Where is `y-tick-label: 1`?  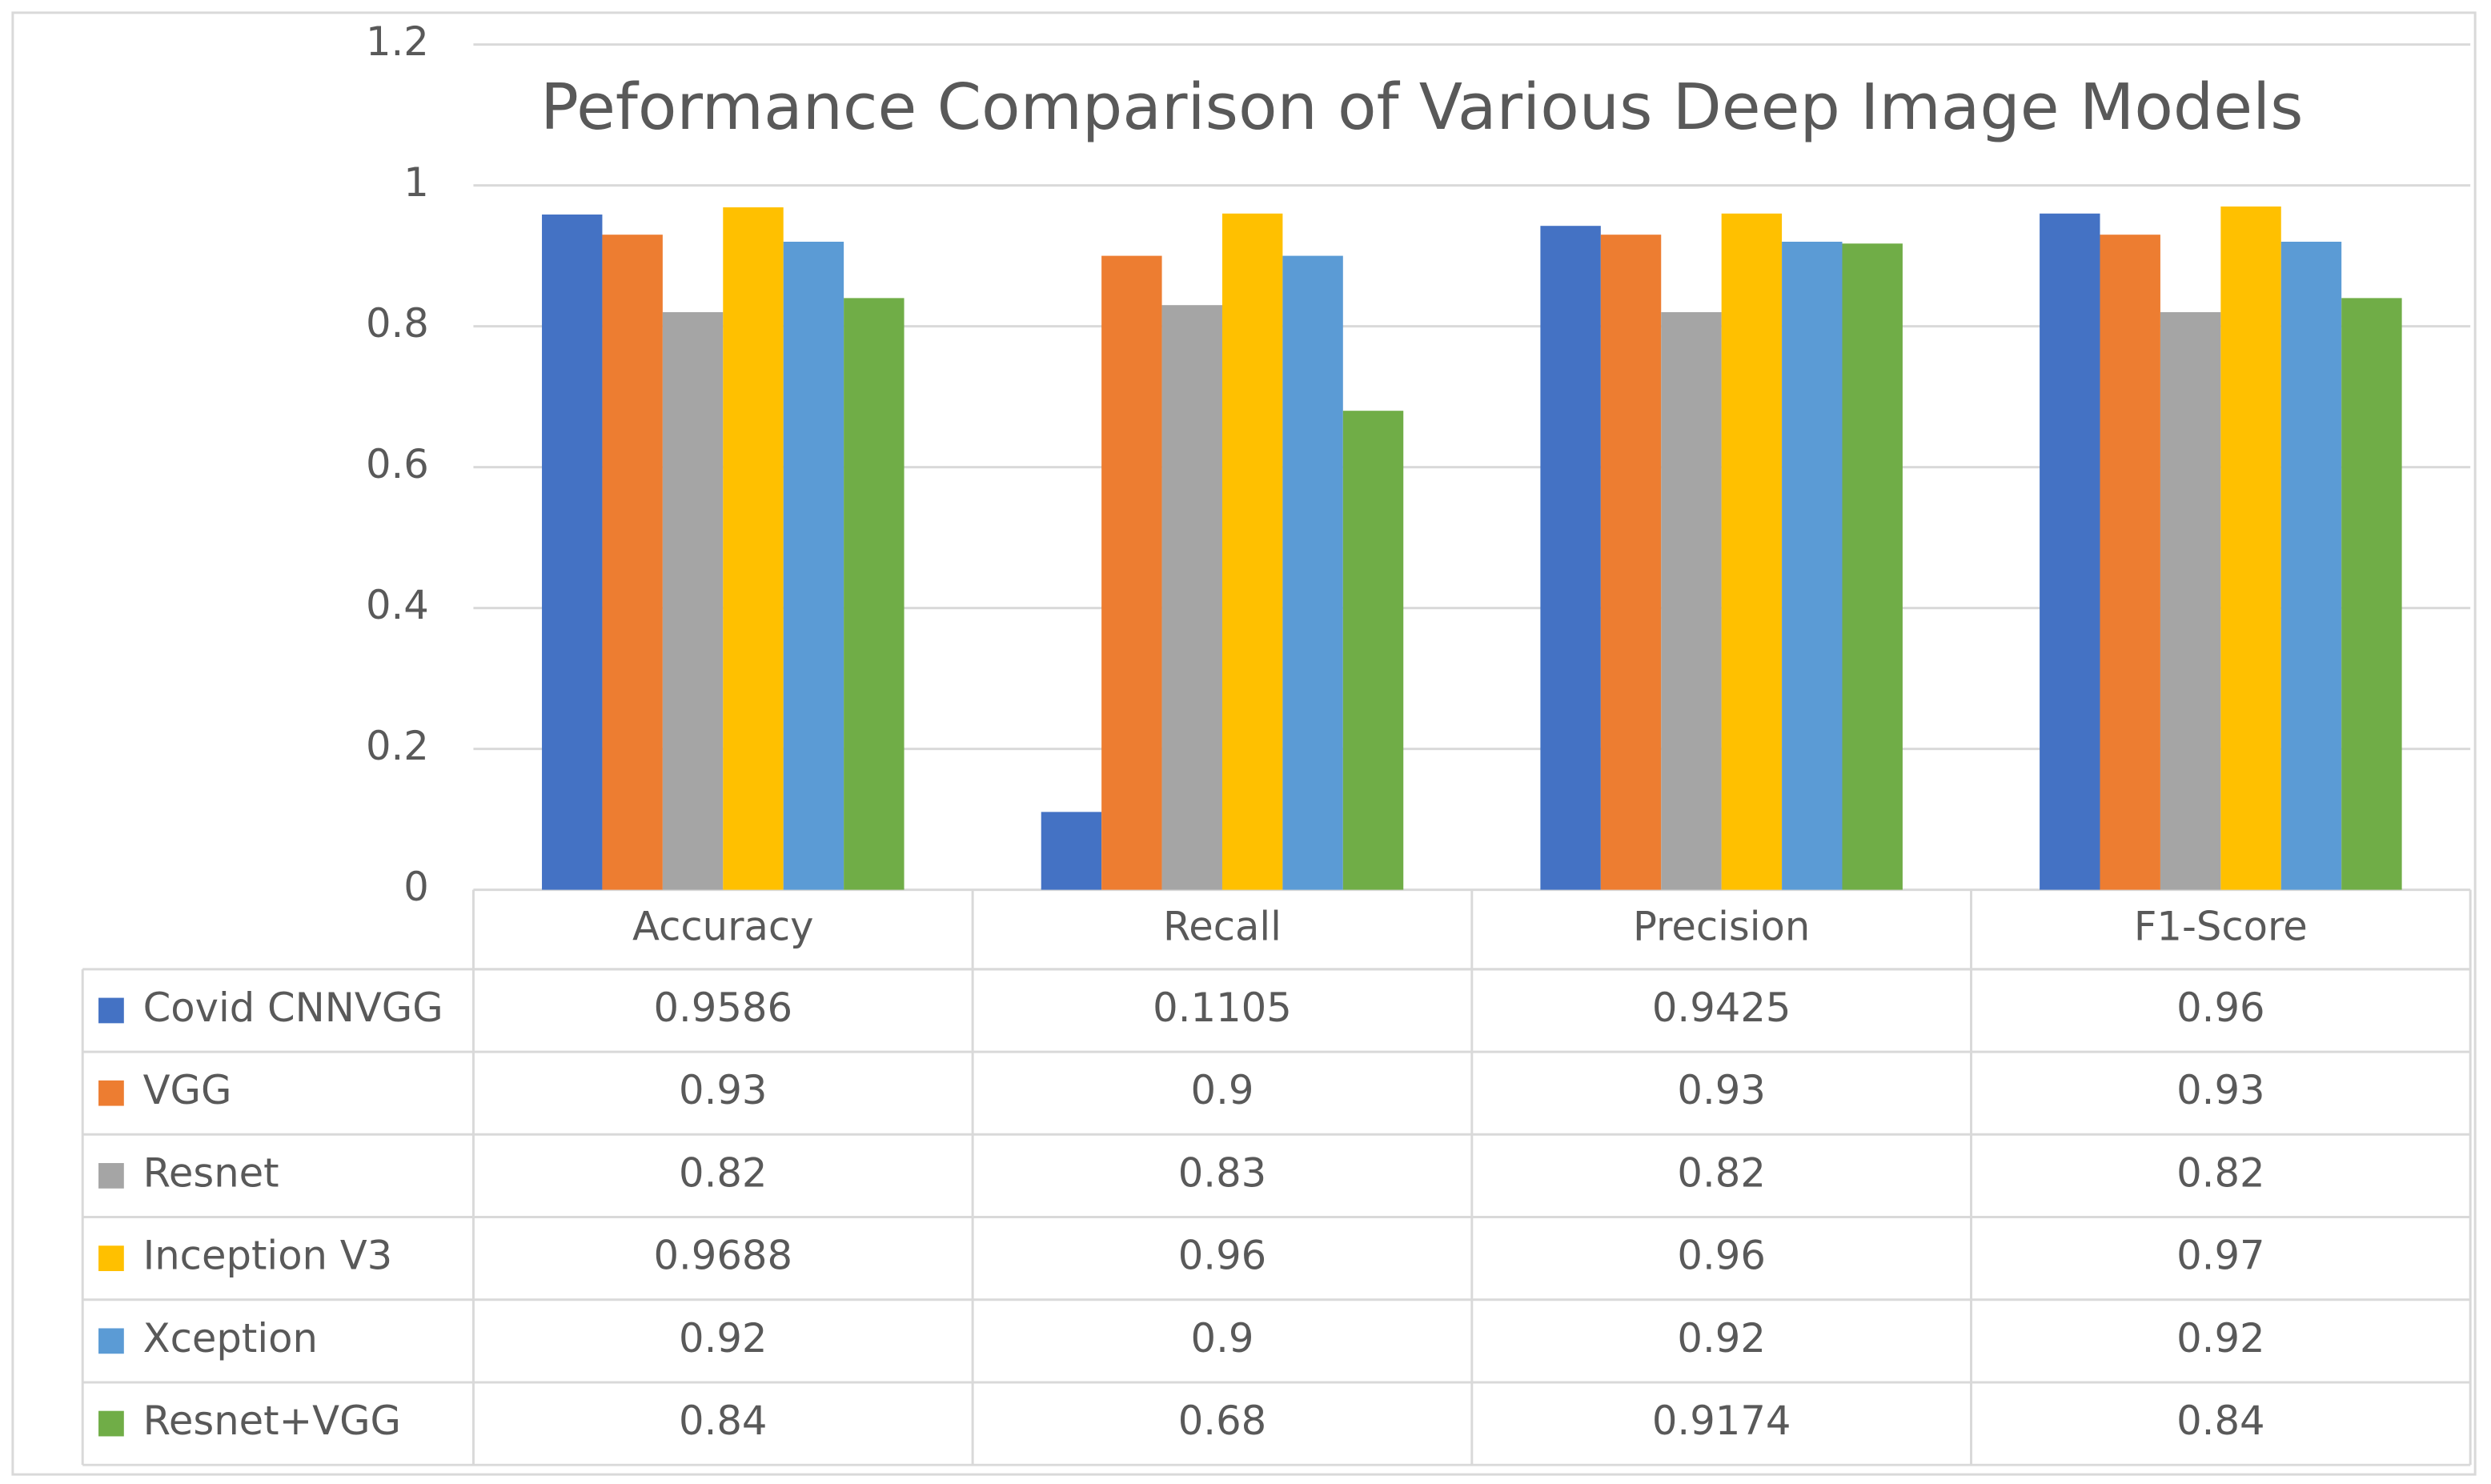 y-tick-label: 1 is located at coordinates (416, 182).